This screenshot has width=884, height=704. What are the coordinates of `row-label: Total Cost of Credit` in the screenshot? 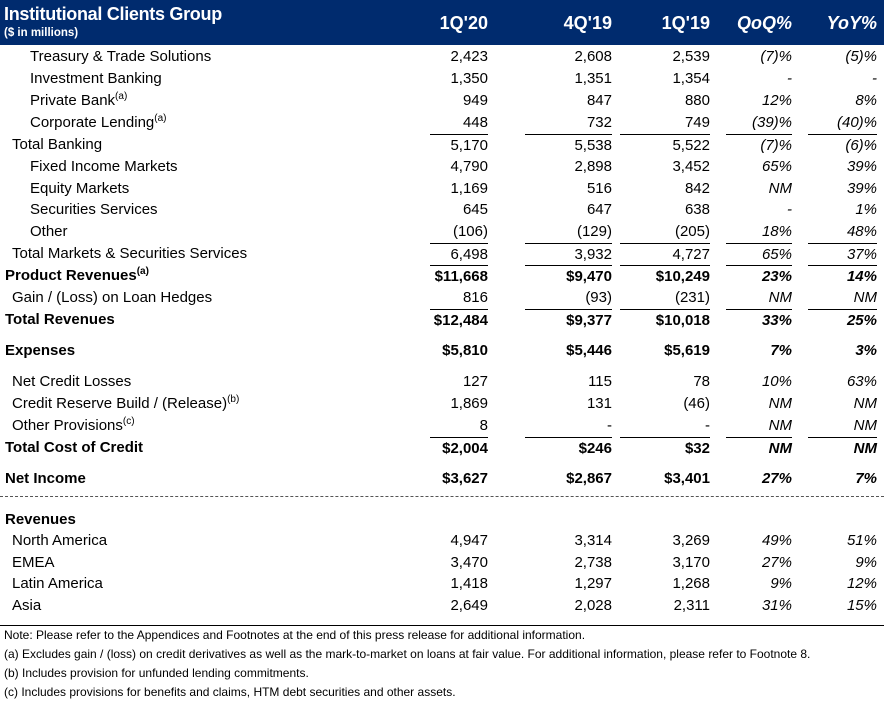 It's located at (74, 447).